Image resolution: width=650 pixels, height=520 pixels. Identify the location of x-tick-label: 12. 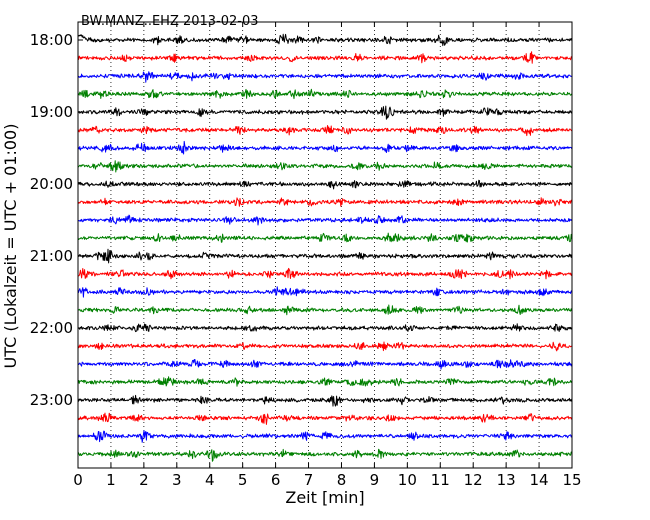
(473, 480).